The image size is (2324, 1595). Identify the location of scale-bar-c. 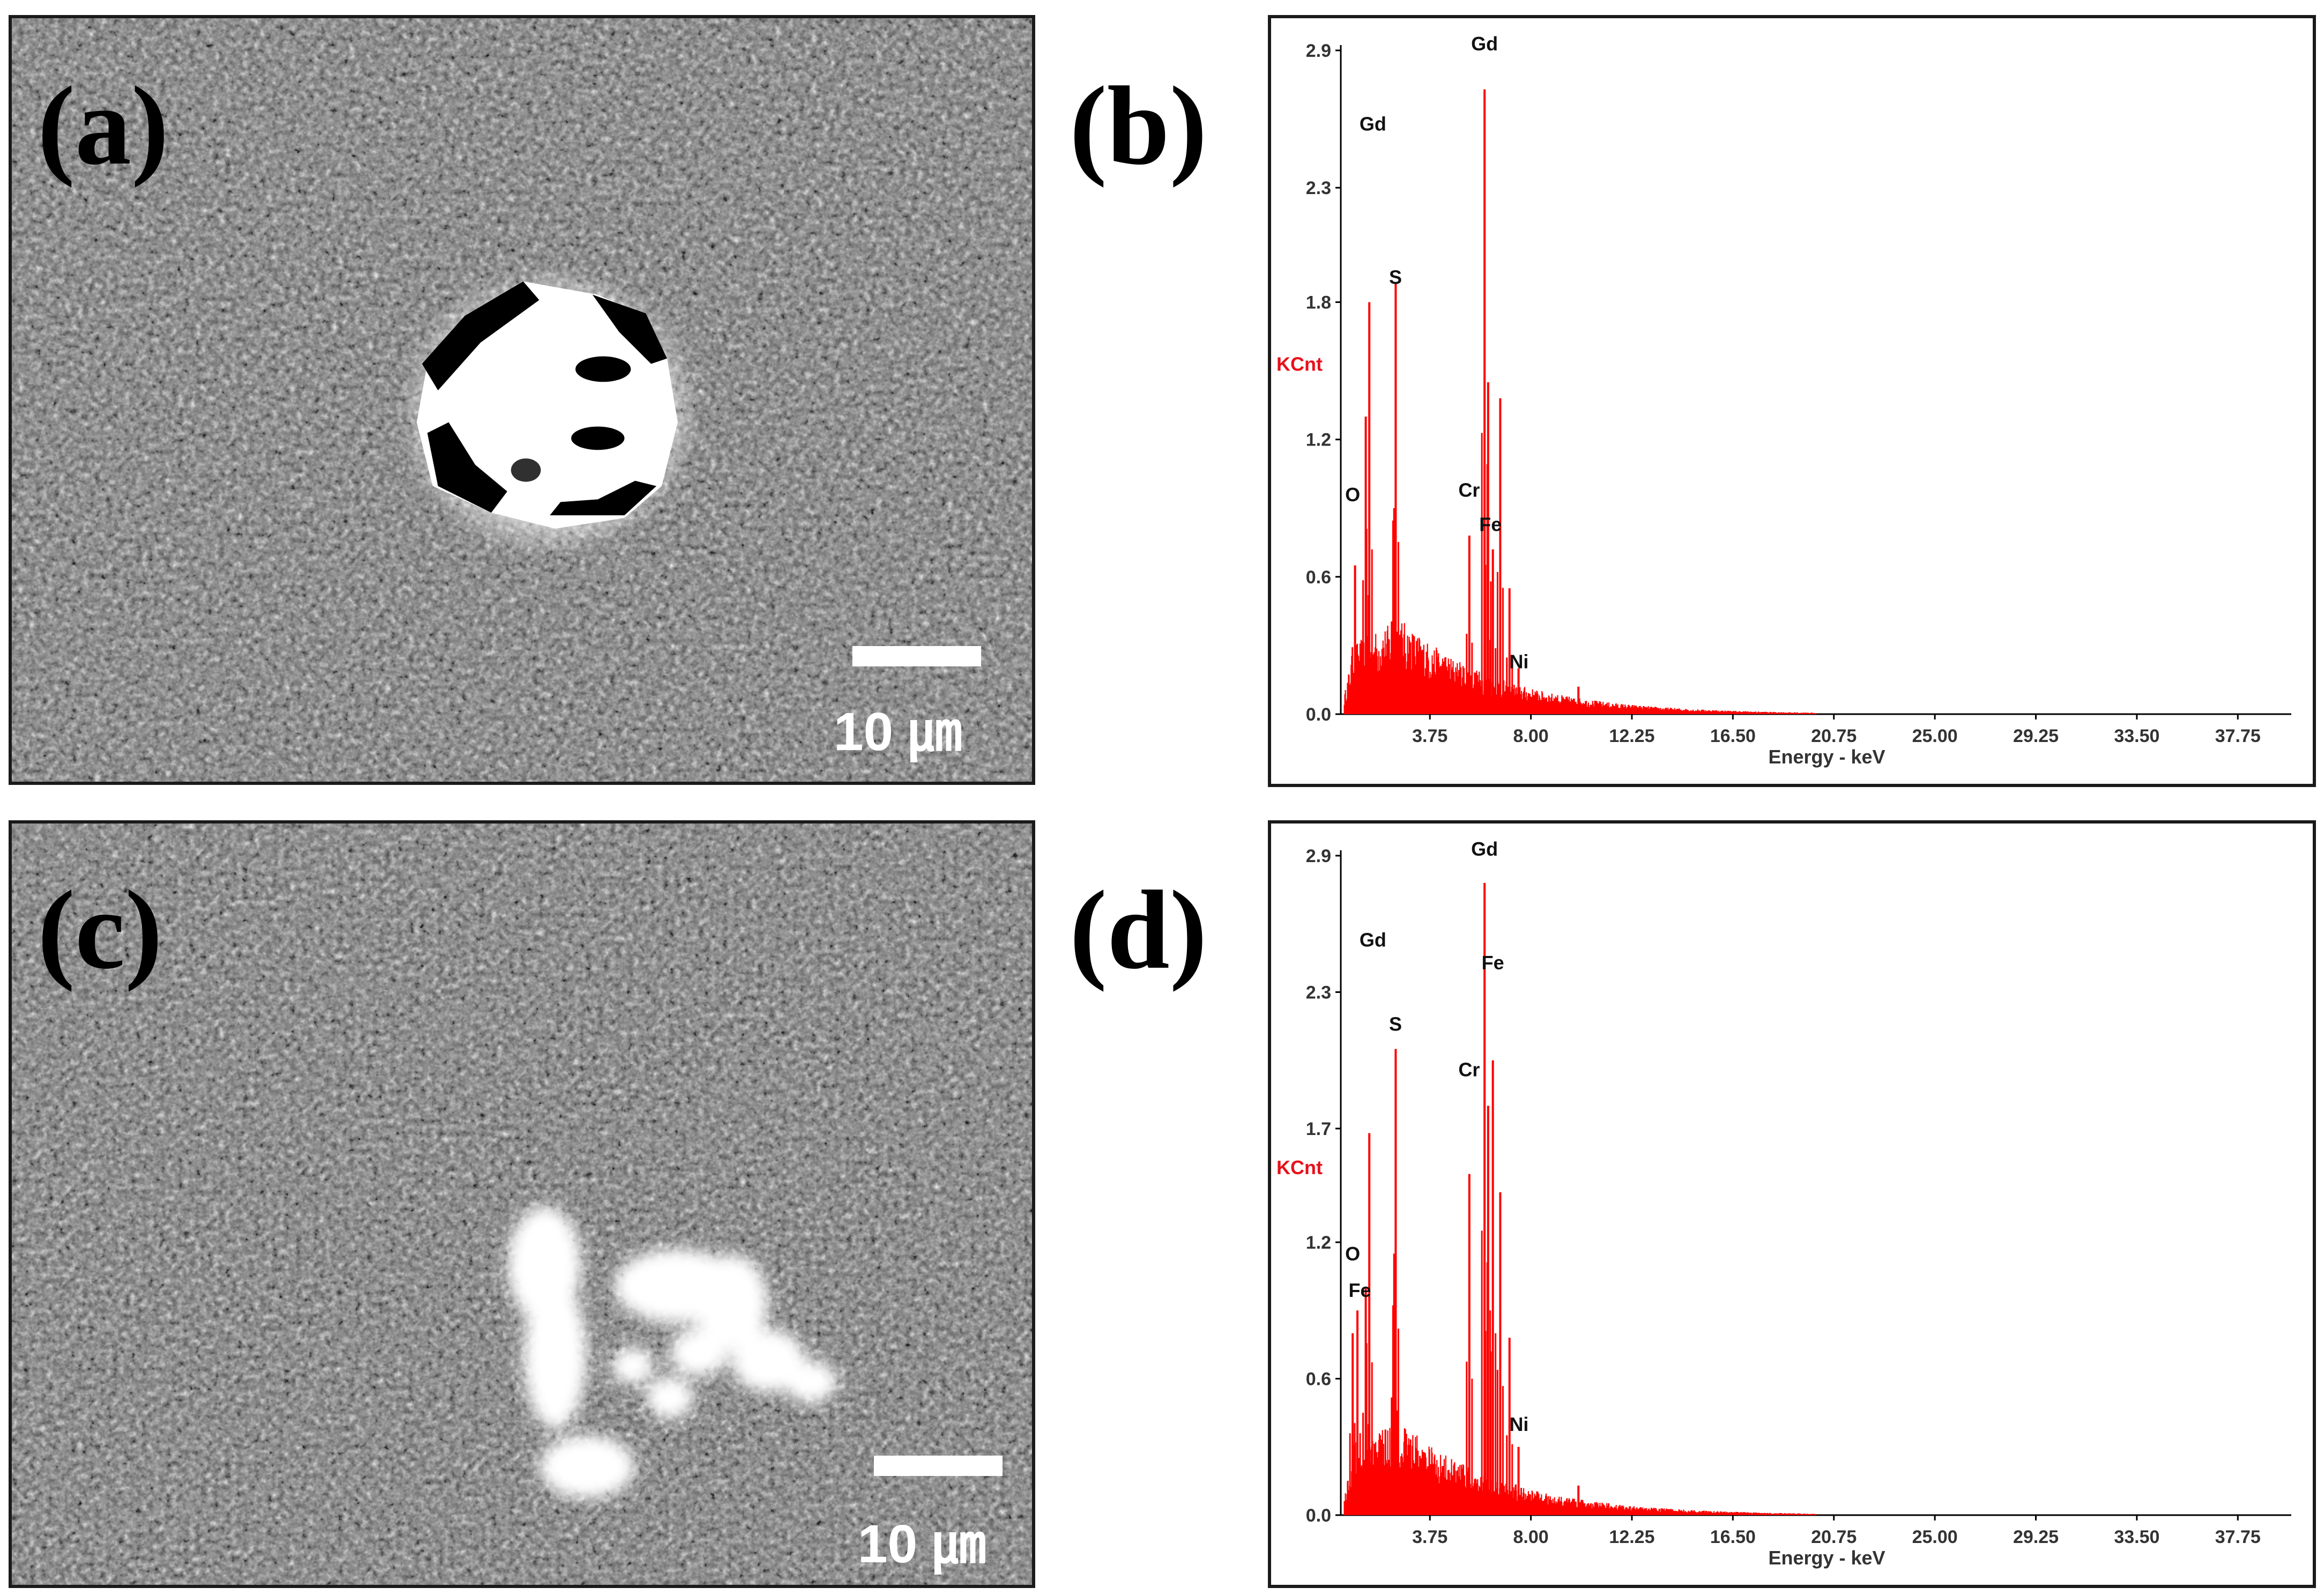
(938, 1466).